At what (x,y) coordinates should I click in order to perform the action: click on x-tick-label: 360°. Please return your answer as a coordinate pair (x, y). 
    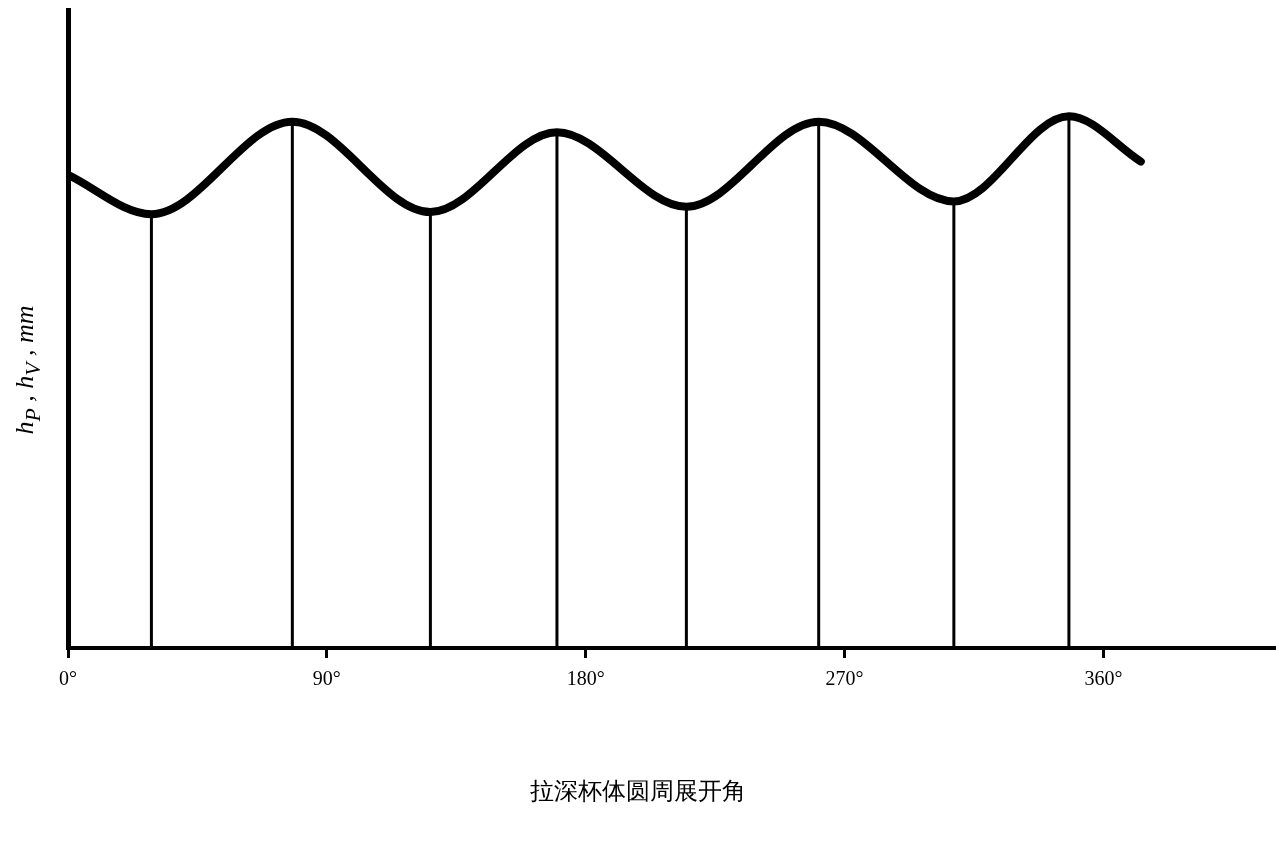
    Looking at the image, I should click on (1103, 678).